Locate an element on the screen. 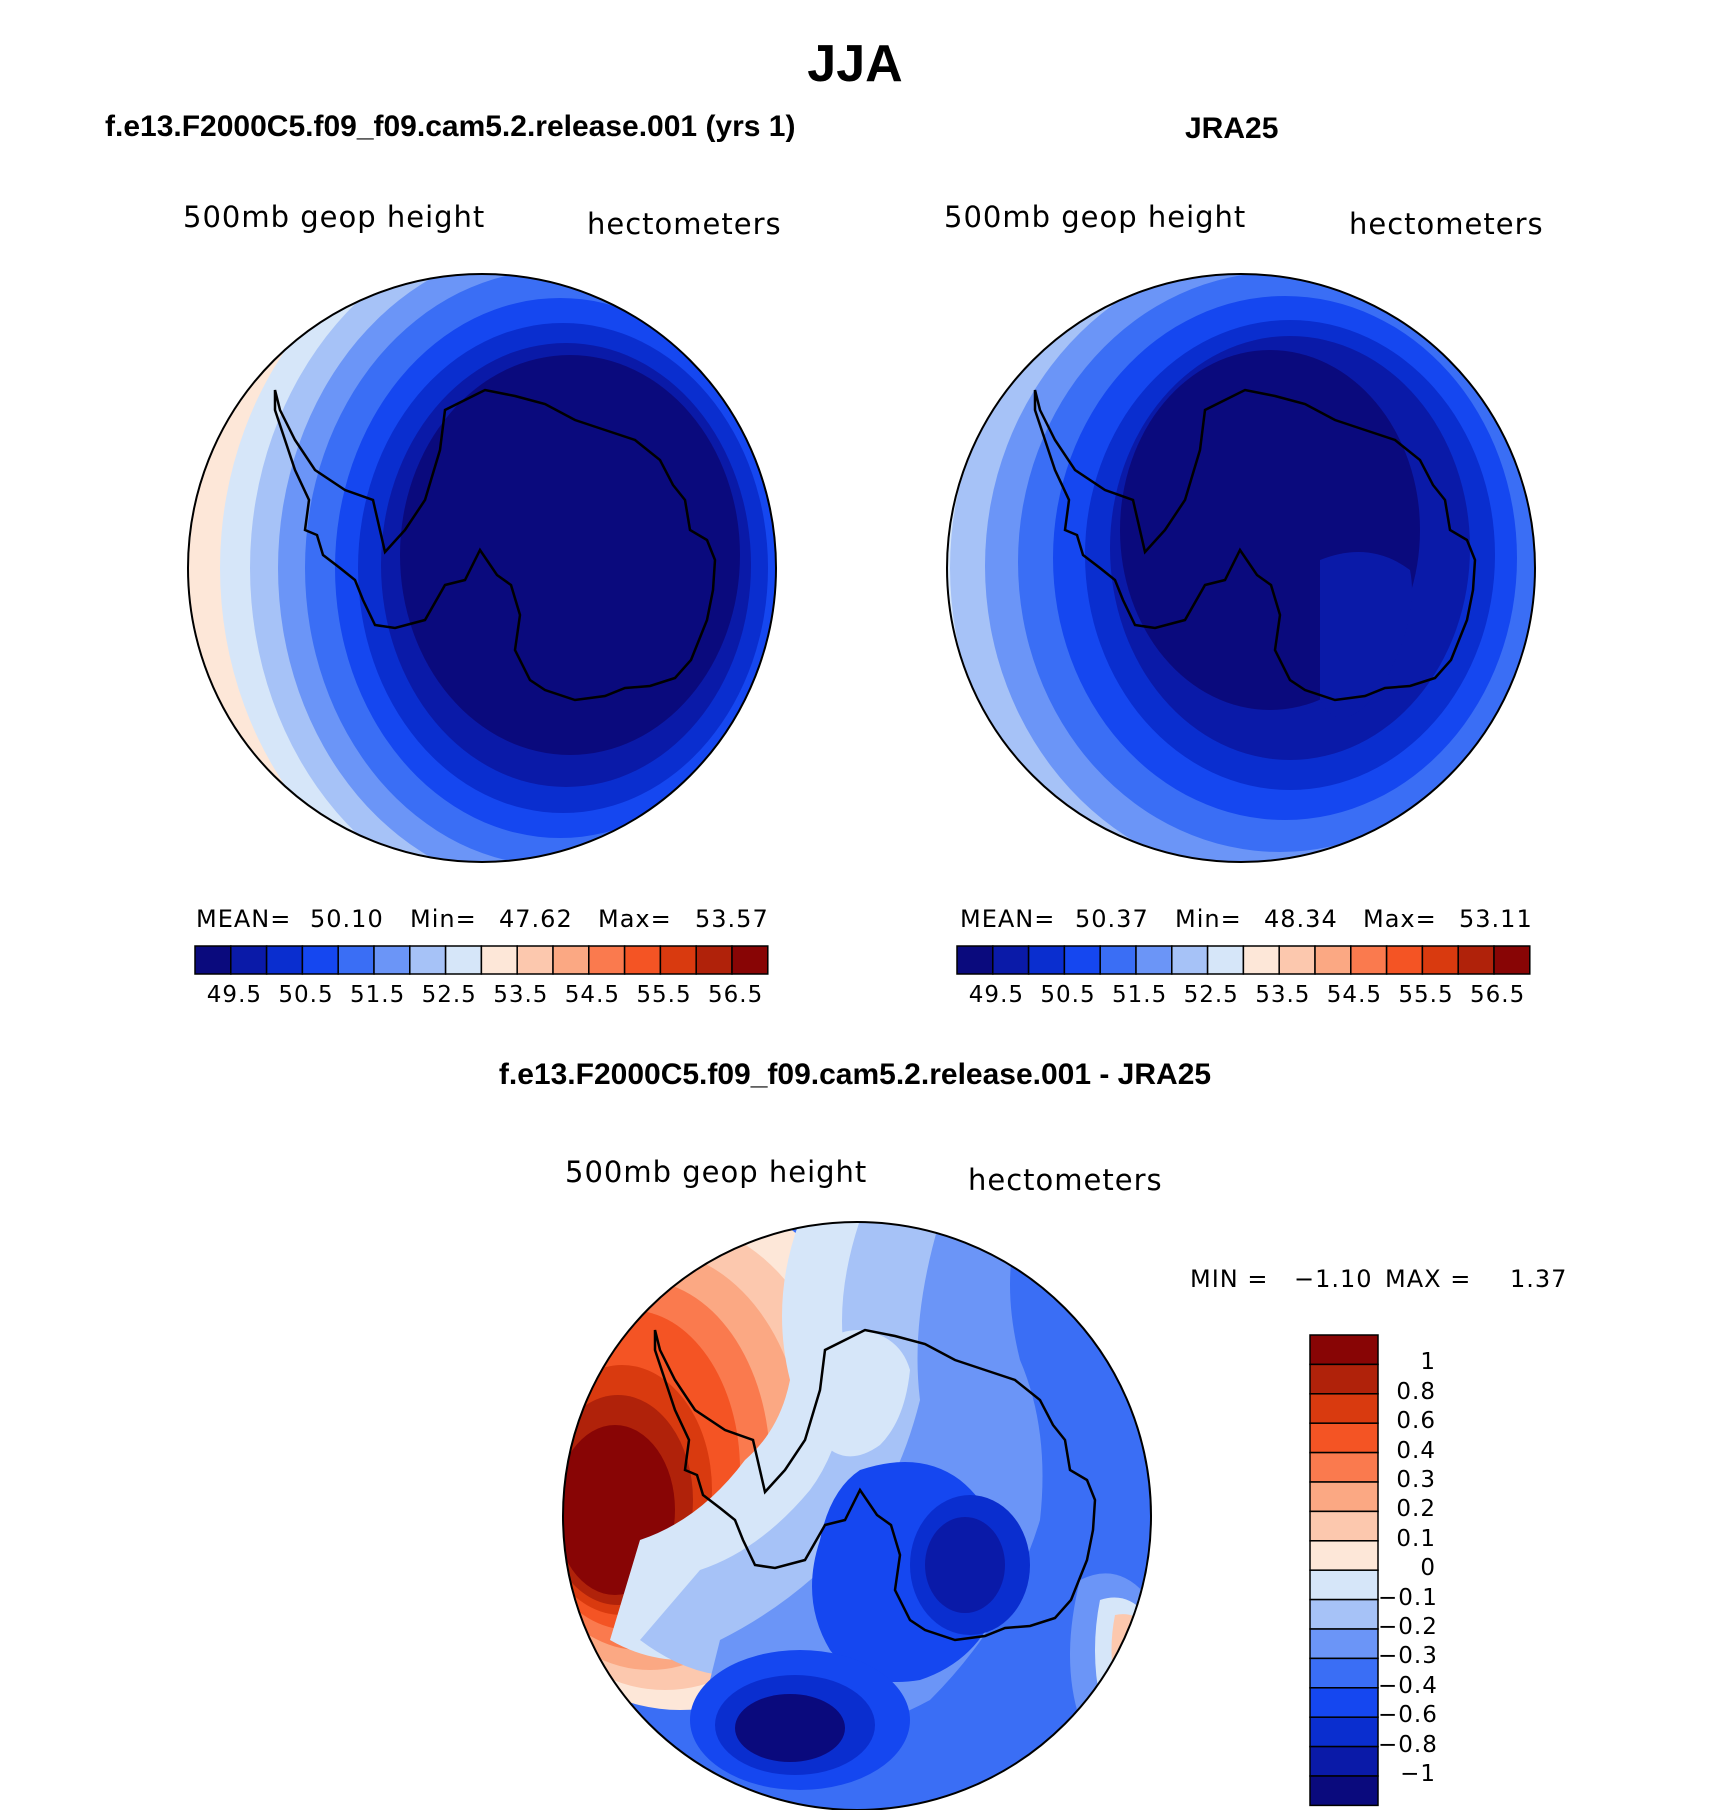  diff-colorbar-tick-label: 0.8 is located at coordinates (1416, 1391).